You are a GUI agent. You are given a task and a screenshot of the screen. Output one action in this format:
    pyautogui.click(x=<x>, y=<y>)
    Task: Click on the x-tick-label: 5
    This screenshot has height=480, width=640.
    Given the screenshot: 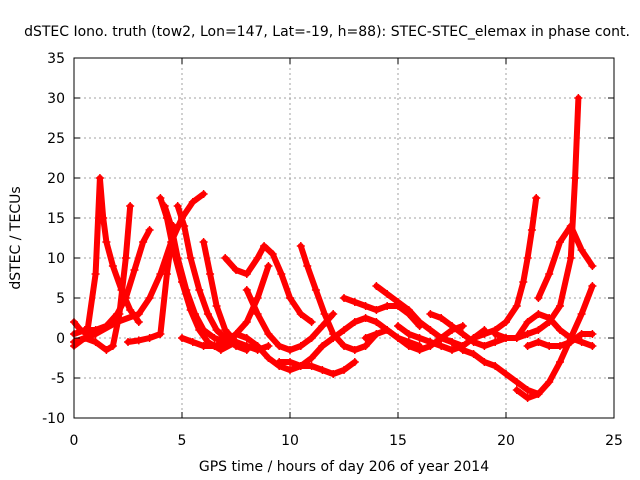 What is the action you would take?
    pyautogui.click(x=182, y=441)
    